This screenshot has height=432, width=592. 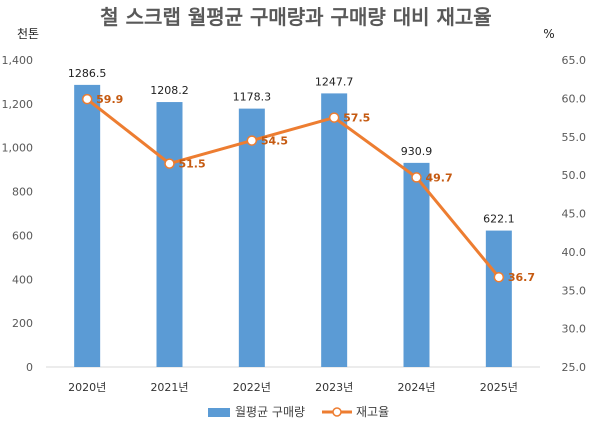 I want to click on right-tick-label: 50.0, so click(x=574, y=175).